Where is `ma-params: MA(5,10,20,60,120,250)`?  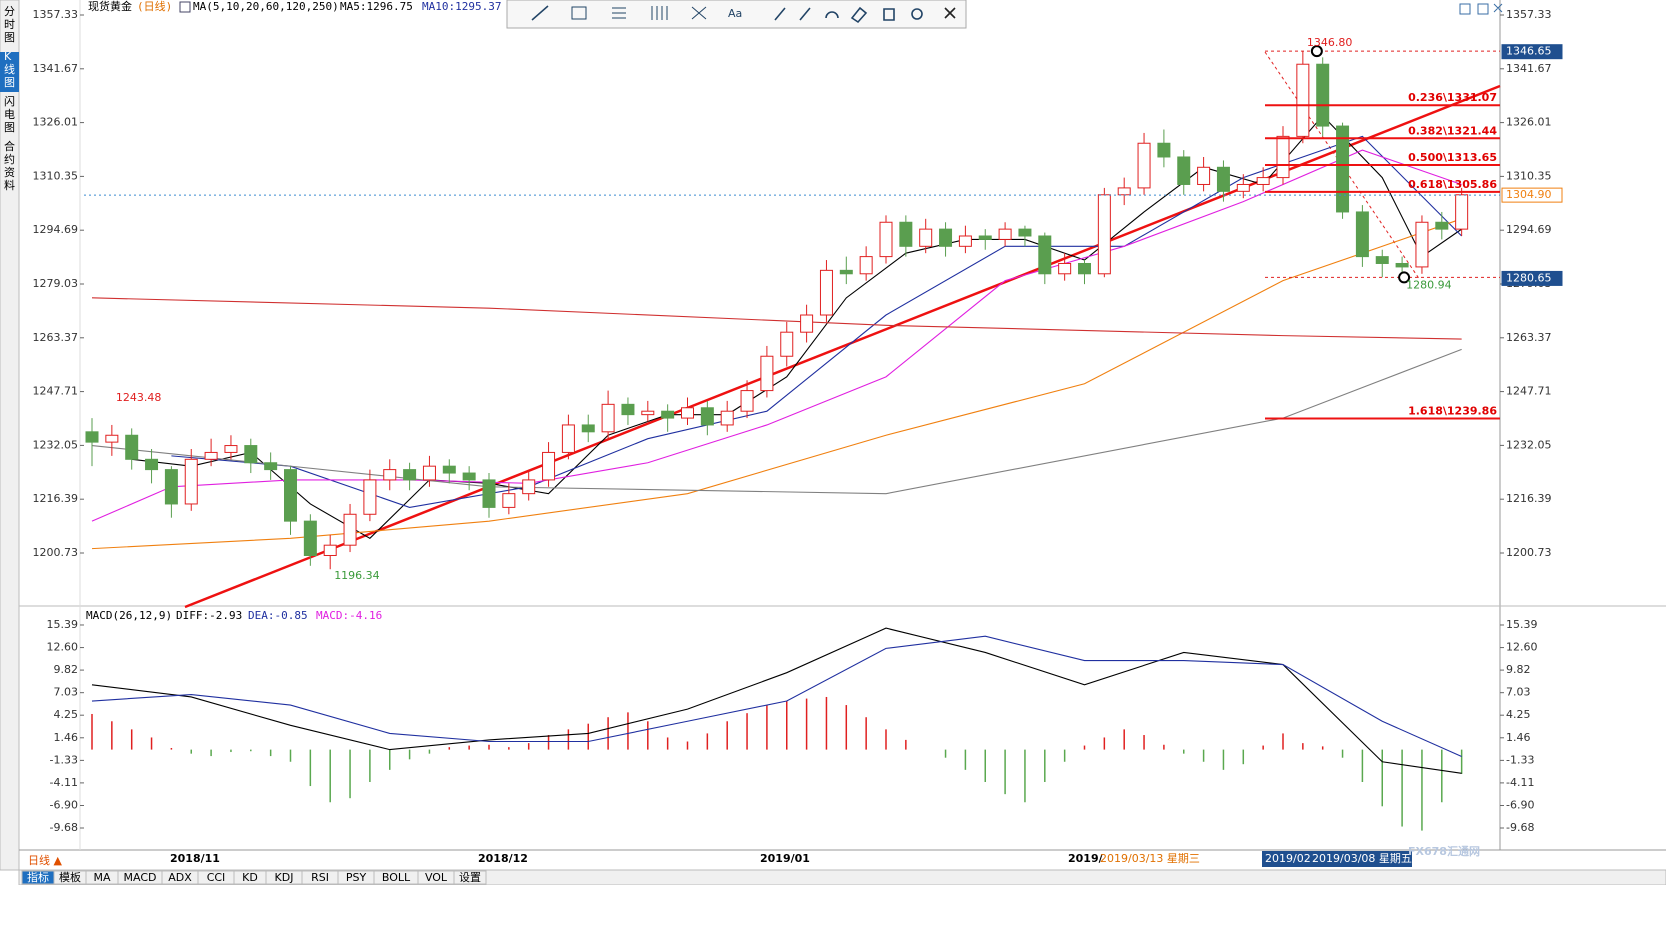 ma-params: MA(5,10,20,60,120,250) is located at coordinates (266, 6).